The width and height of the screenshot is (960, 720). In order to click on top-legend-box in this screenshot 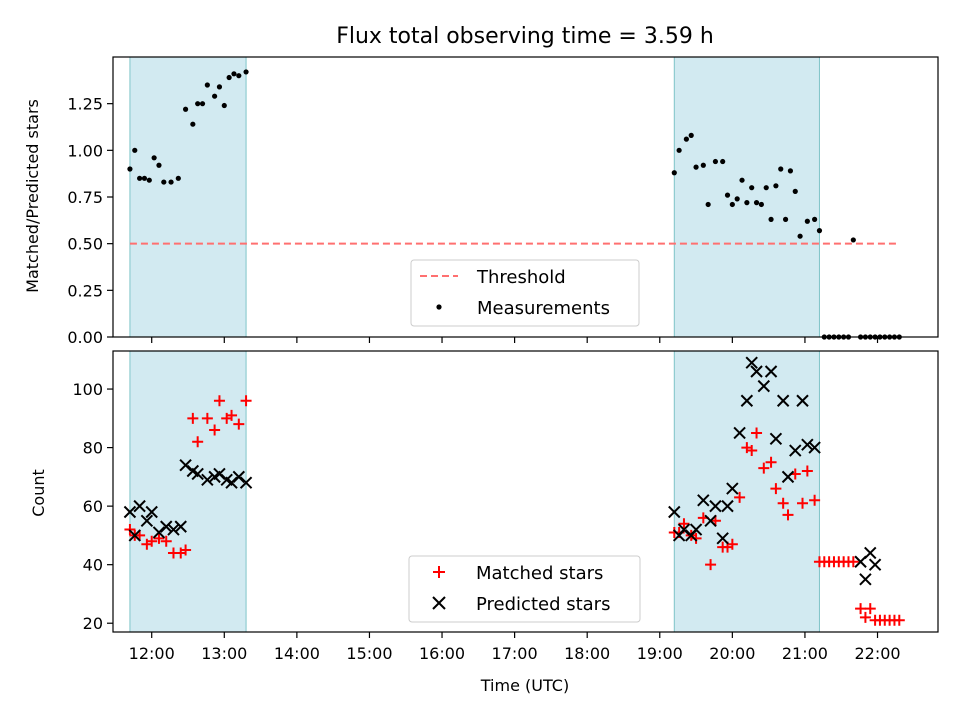, I will do `click(525, 293)`.